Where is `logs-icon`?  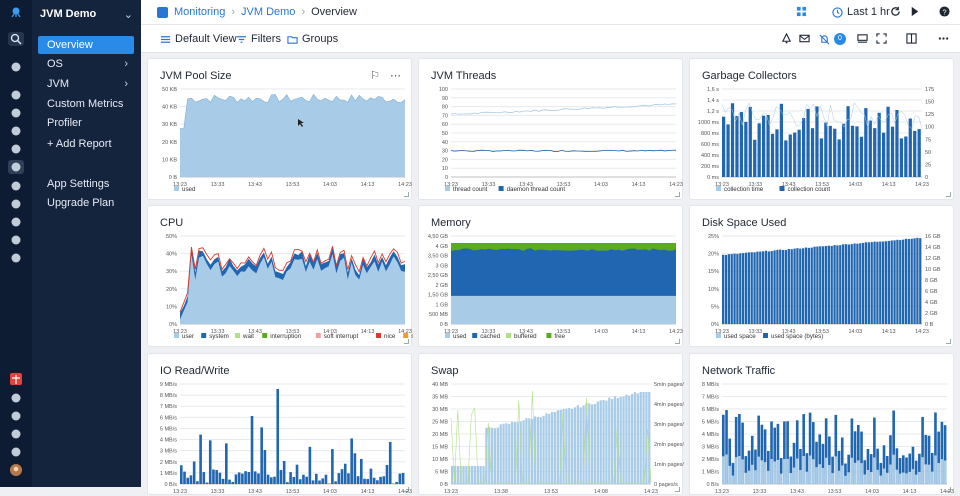 logs-icon is located at coordinates (16, 149).